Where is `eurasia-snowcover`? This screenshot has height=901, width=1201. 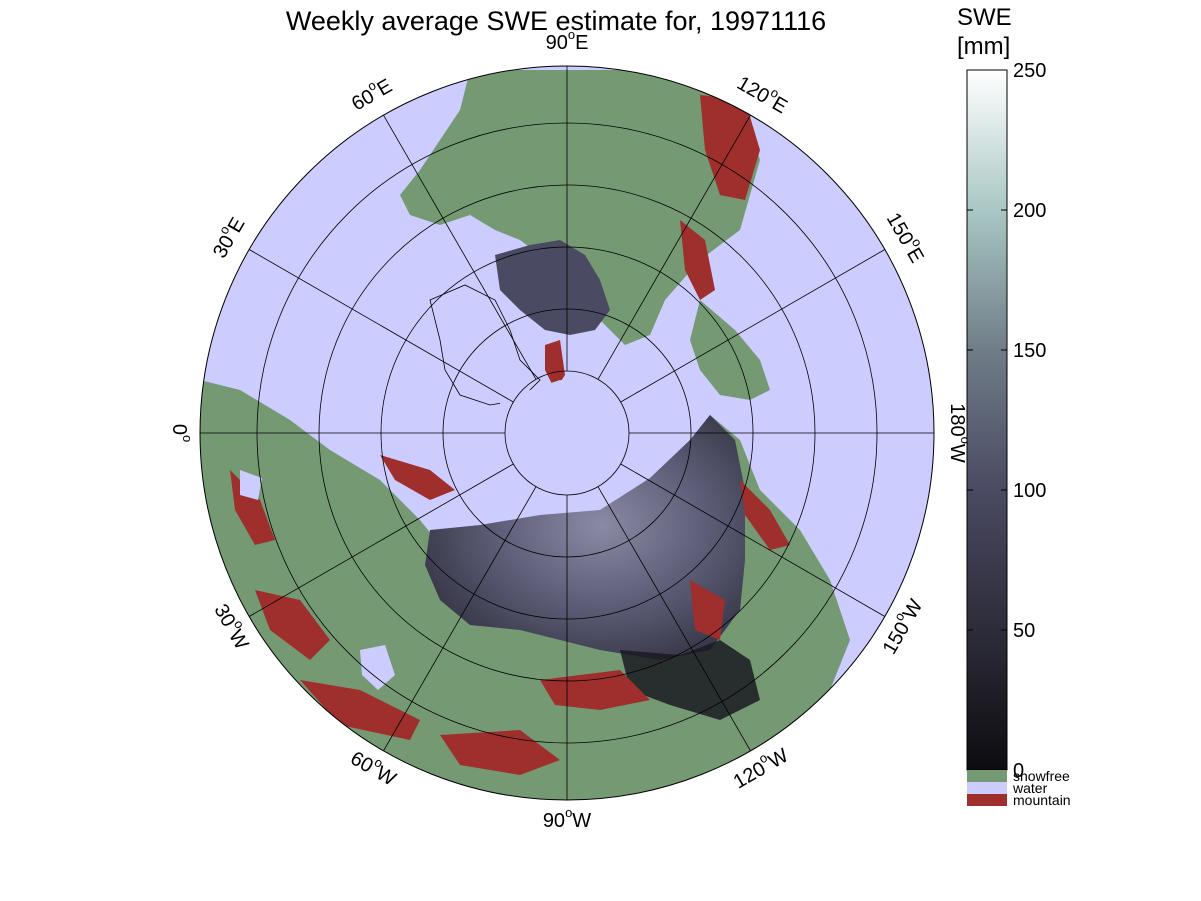
eurasia-snowcover is located at coordinates (585, 537).